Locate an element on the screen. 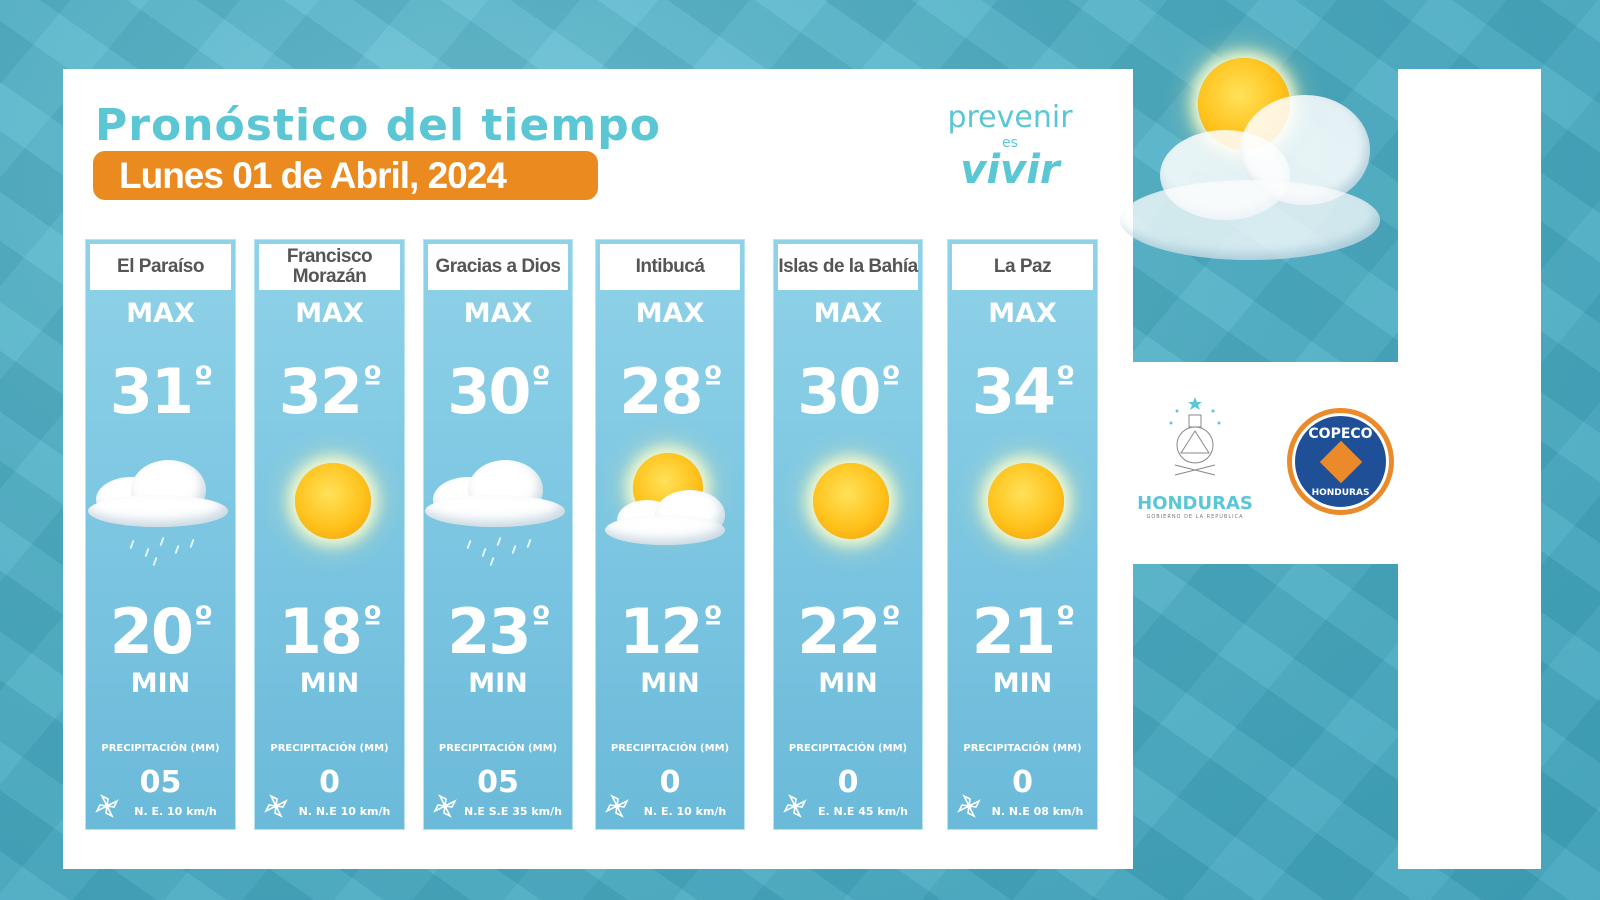  min-temp: 18º is located at coordinates (329, 631).